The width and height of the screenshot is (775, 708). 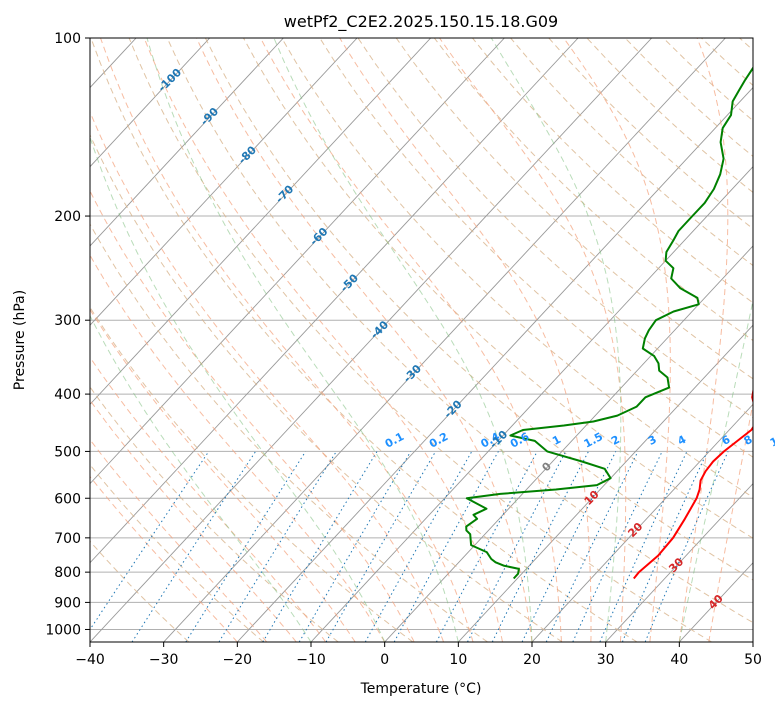 What do you see at coordinates (67, 603) in the screenshot?
I see `y-tick-label: 900` at bounding box center [67, 603].